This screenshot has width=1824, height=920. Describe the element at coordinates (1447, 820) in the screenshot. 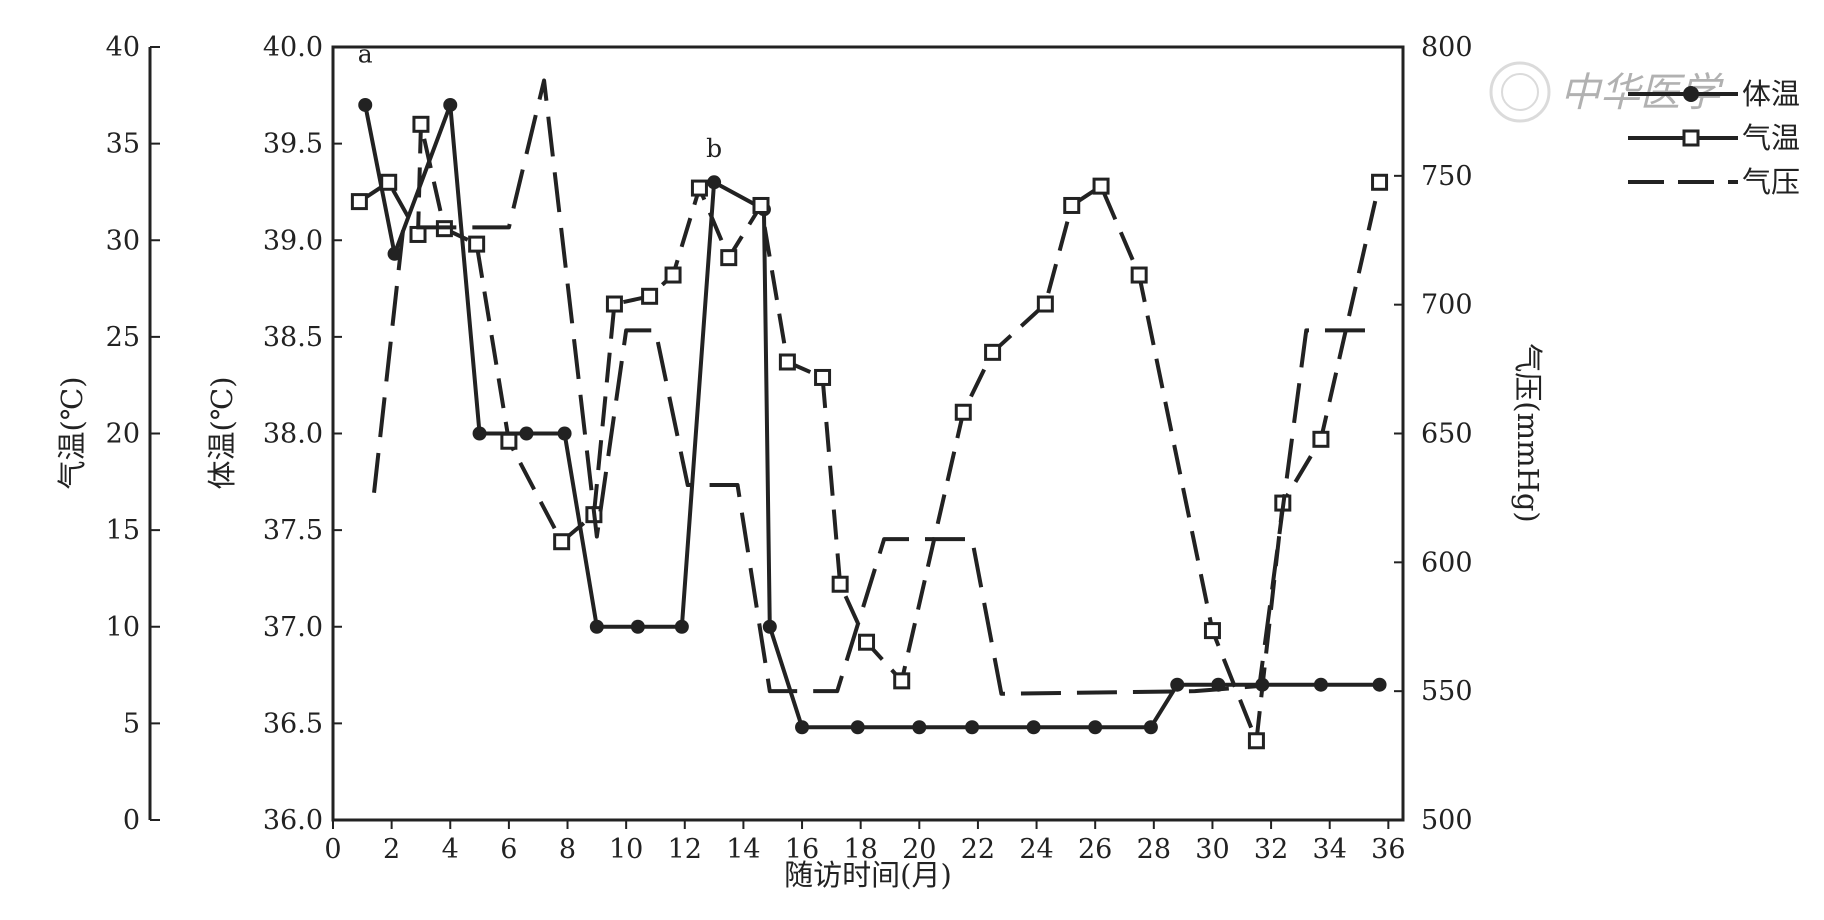

I see `pressure-tick-label: 500` at that location.